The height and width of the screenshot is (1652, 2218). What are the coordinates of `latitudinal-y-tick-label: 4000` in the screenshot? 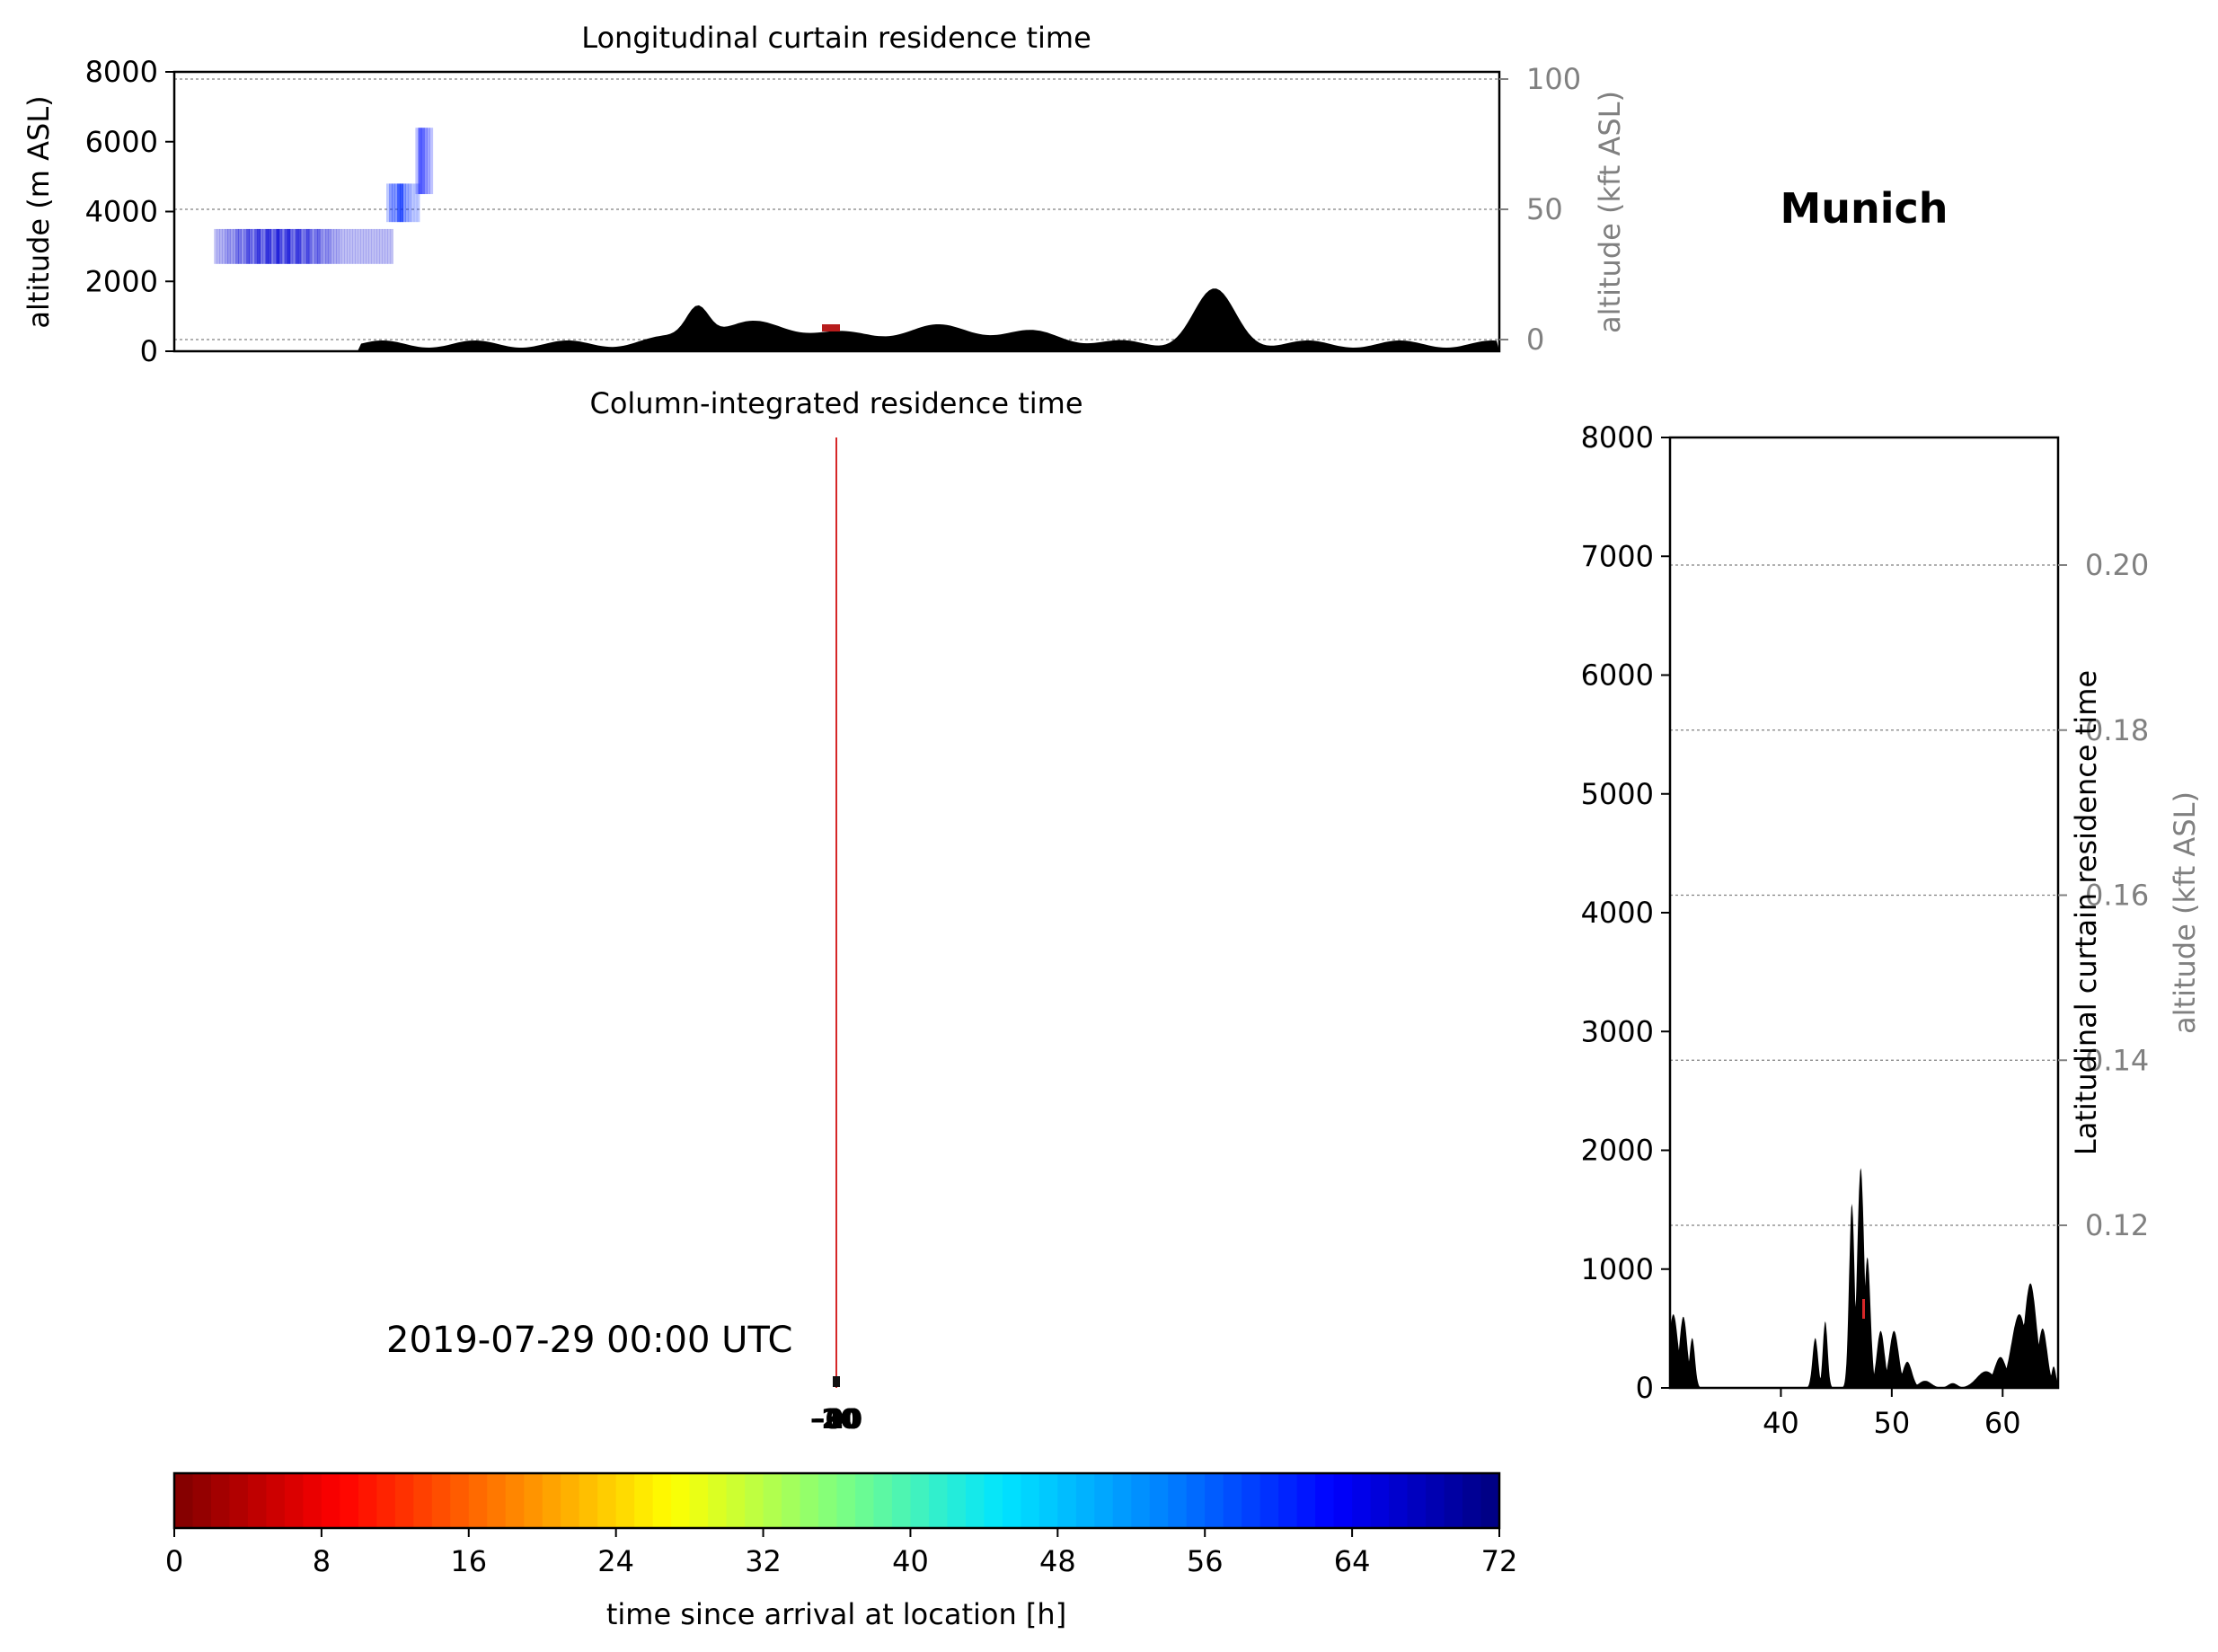 It's located at (1617, 913).